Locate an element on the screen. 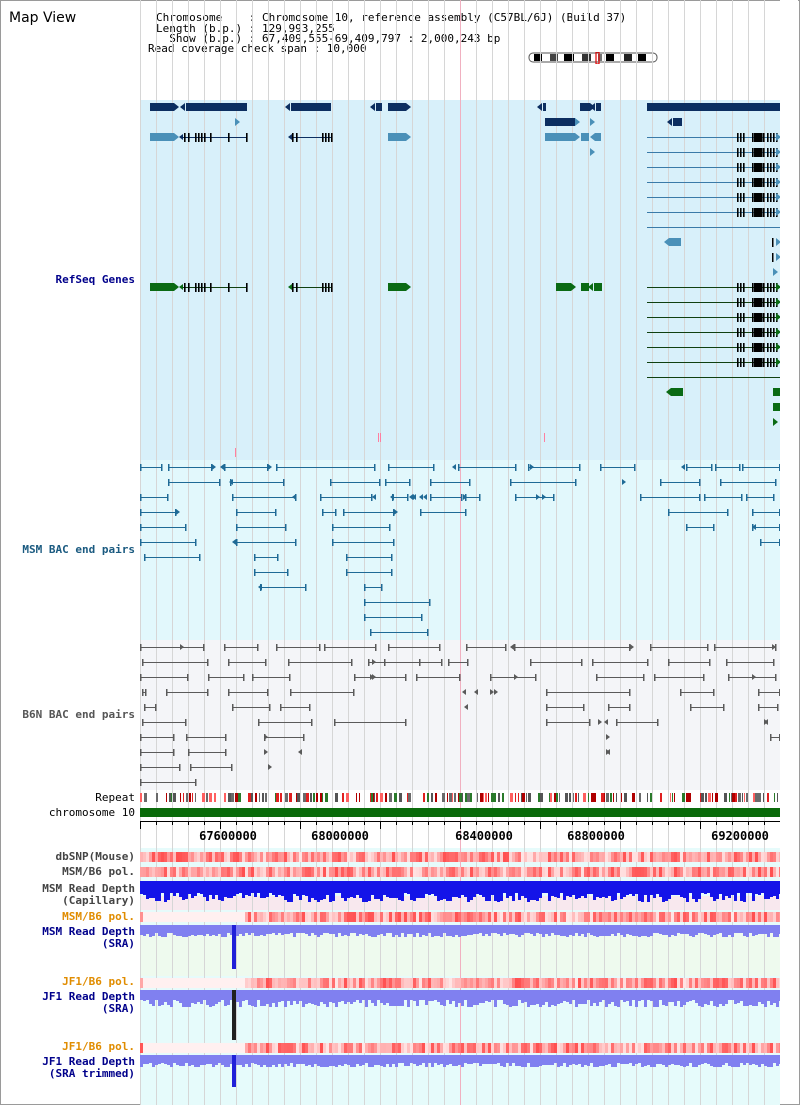 The height and width of the screenshot is (1105, 800). gene-strand-arrow is located at coordinates (584, 287).